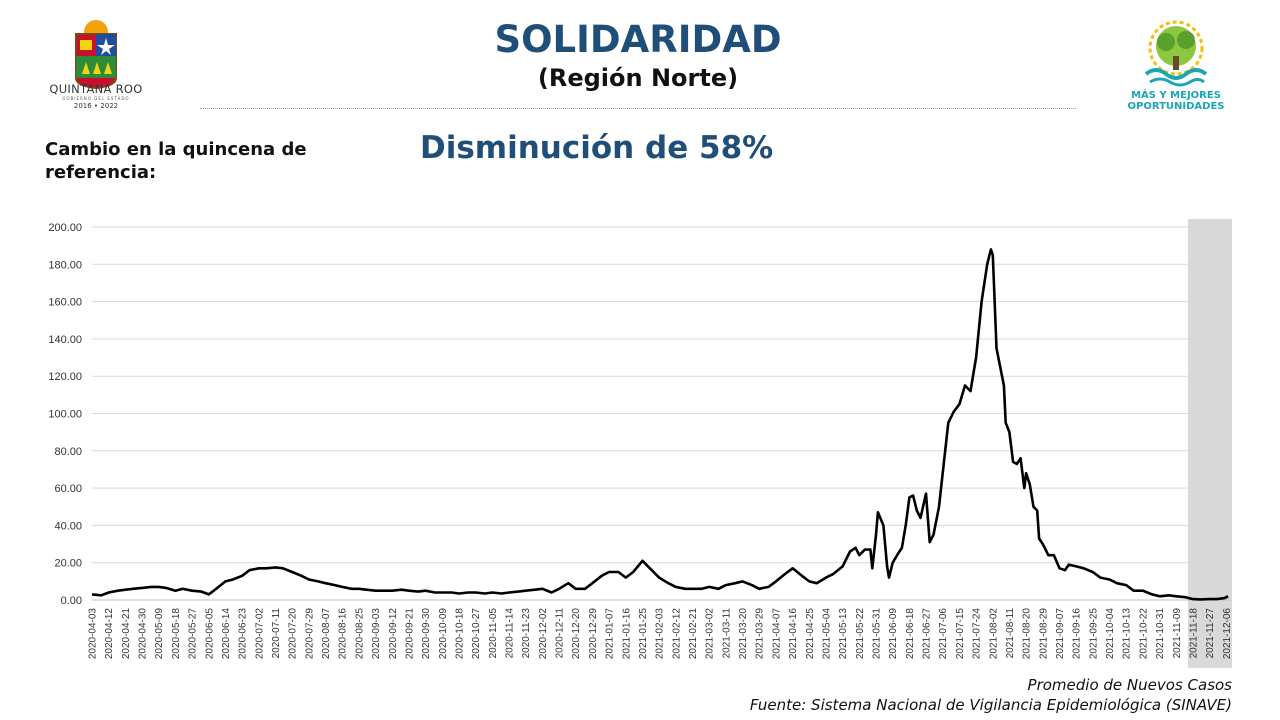 The image size is (1280, 720). I want to click on x-tick-label: 2021-03-20, so click(743, 634).